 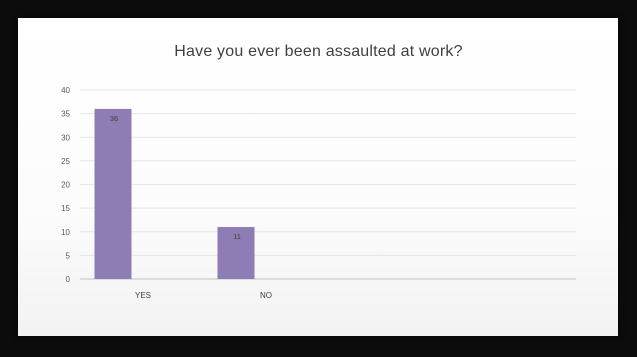 What do you see at coordinates (68, 255) in the screenshot?
I see `y-tick-label: 5` at bounding box center [68, 255].